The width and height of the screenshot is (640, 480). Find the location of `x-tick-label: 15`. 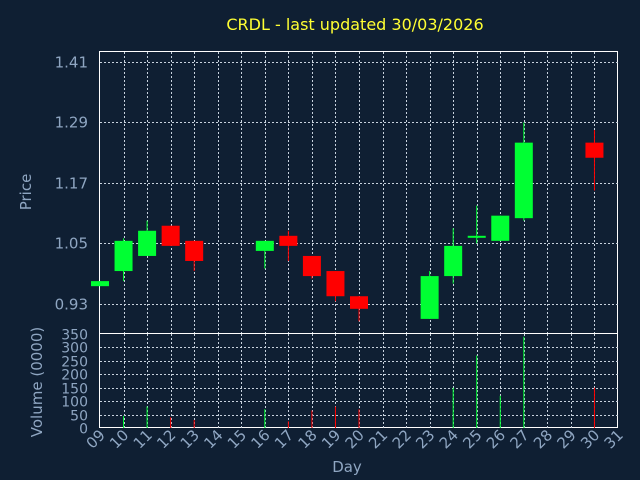

x-tick-label: 15 is located at coordinates (237, 439).